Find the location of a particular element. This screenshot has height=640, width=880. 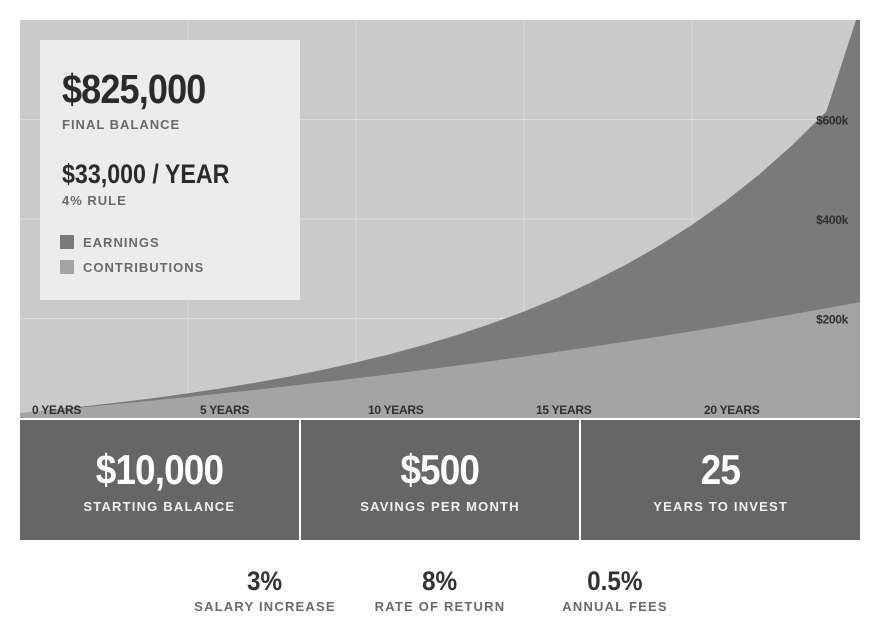

earnings-swatch is located at coordinates (67, 242).